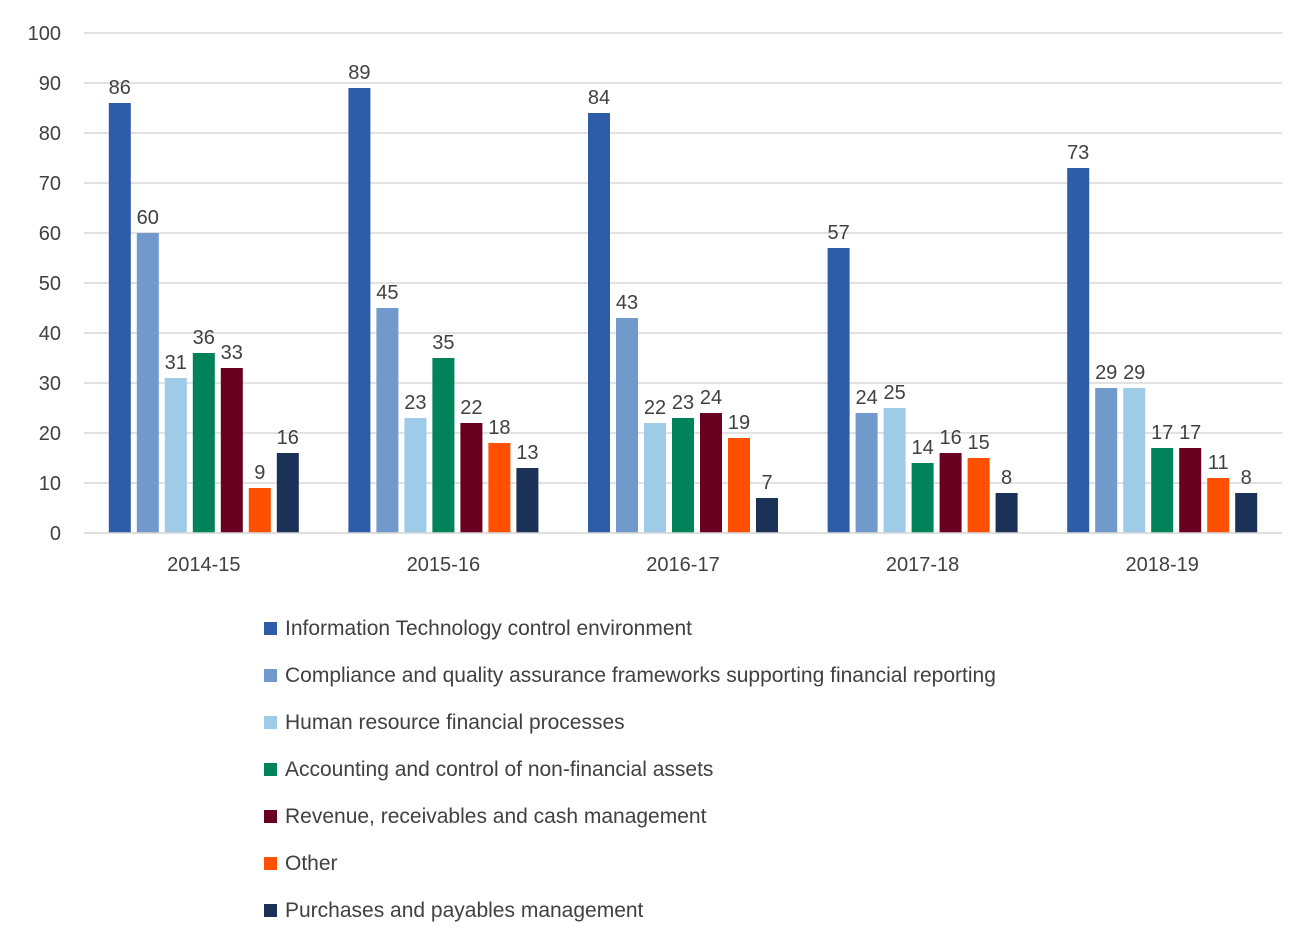 This screenshot has width=1308, height=938. I want to click on y-axis-ticks: 0 10 20 30 40 50 60 70 80 90 100, so click(44, 284).